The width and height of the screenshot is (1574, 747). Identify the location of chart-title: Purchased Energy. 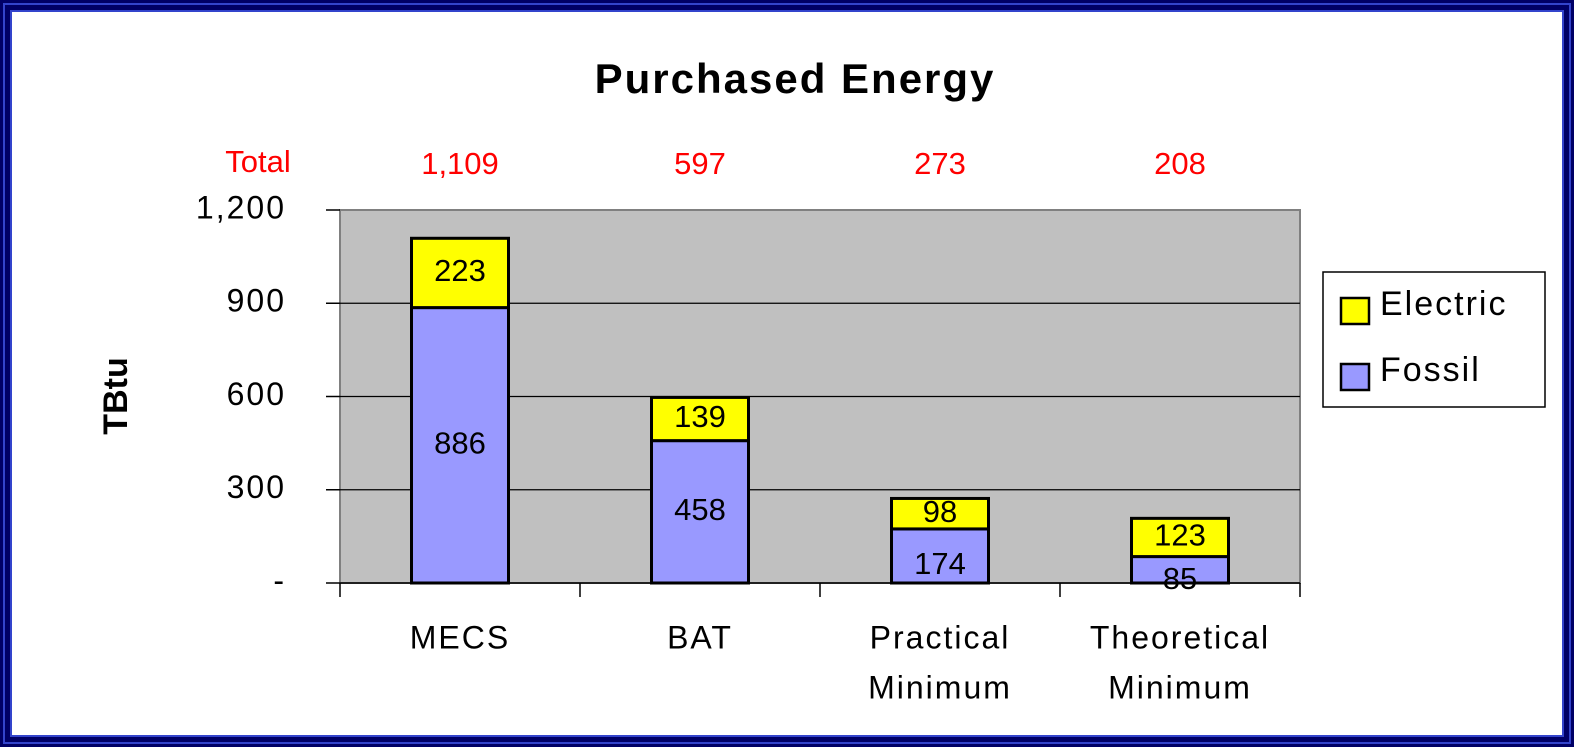
(795, 78).